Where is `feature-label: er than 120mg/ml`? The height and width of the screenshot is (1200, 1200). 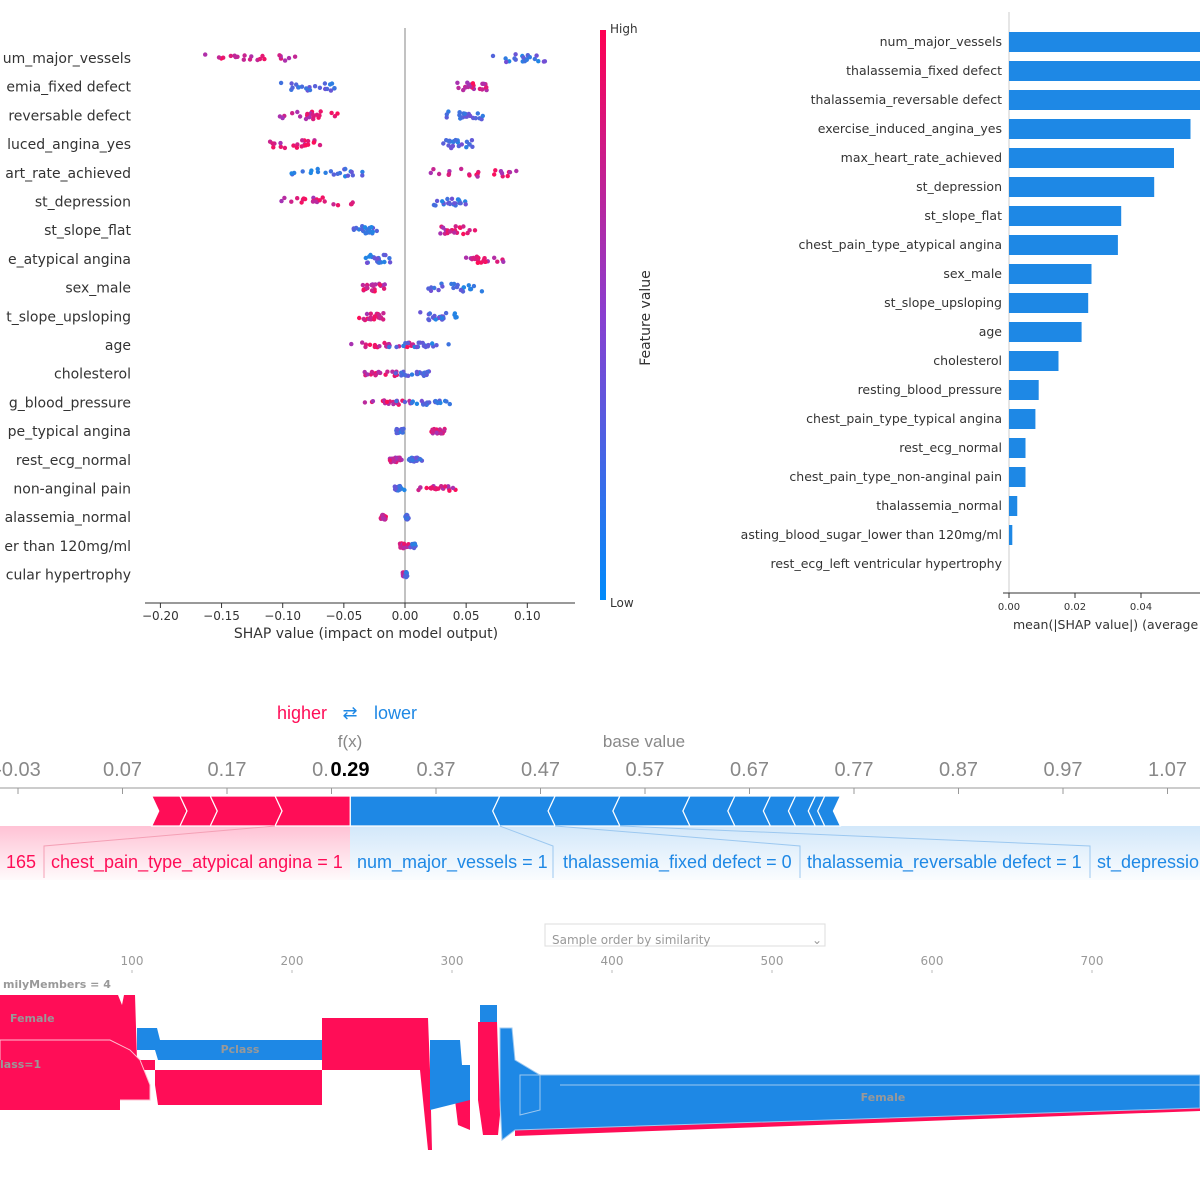 feature-label: er than 120mg/ml is located at coordinates (67, 547).